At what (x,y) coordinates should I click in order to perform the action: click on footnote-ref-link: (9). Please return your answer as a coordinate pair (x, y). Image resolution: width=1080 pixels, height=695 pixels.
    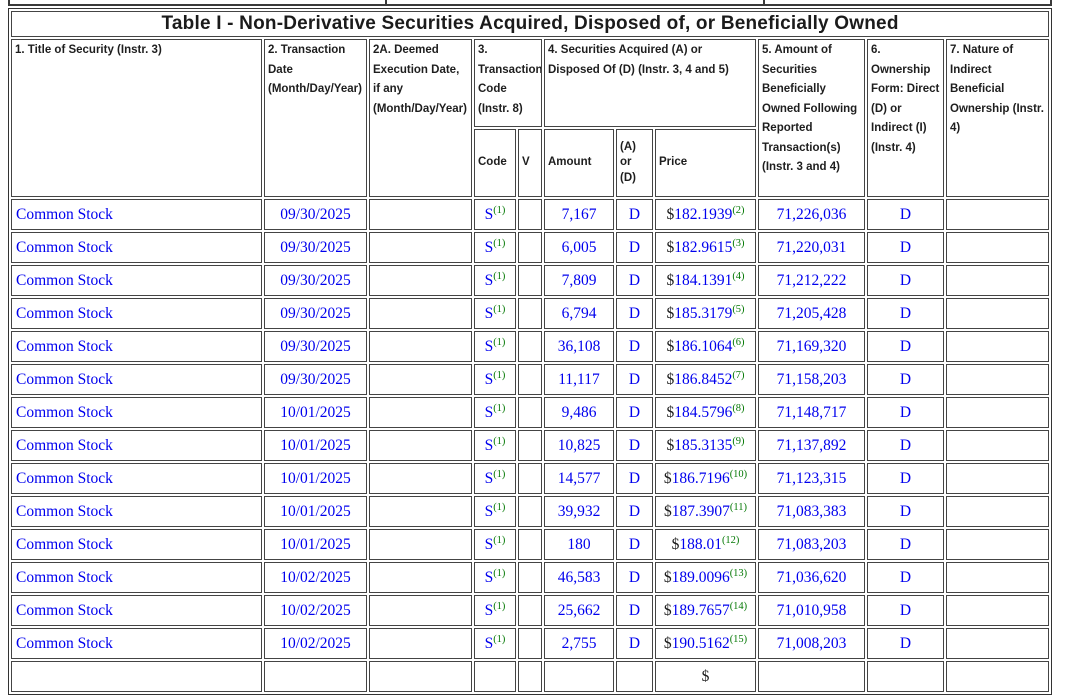
    Looking at the image, I should click on (738, 441).